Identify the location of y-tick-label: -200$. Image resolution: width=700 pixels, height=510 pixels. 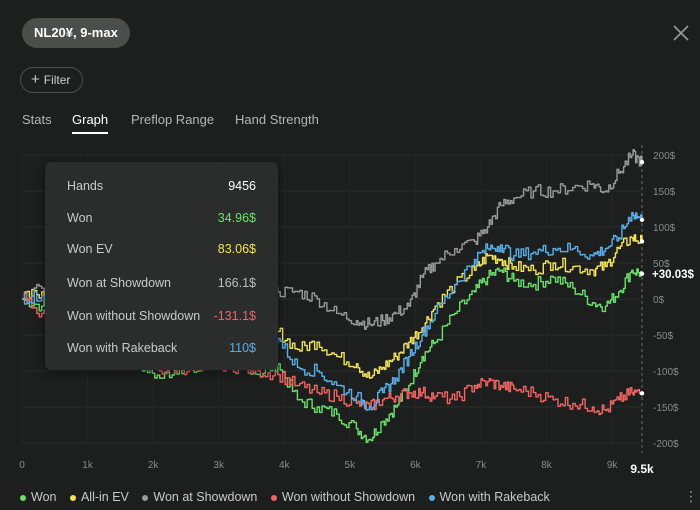
(666, 444).